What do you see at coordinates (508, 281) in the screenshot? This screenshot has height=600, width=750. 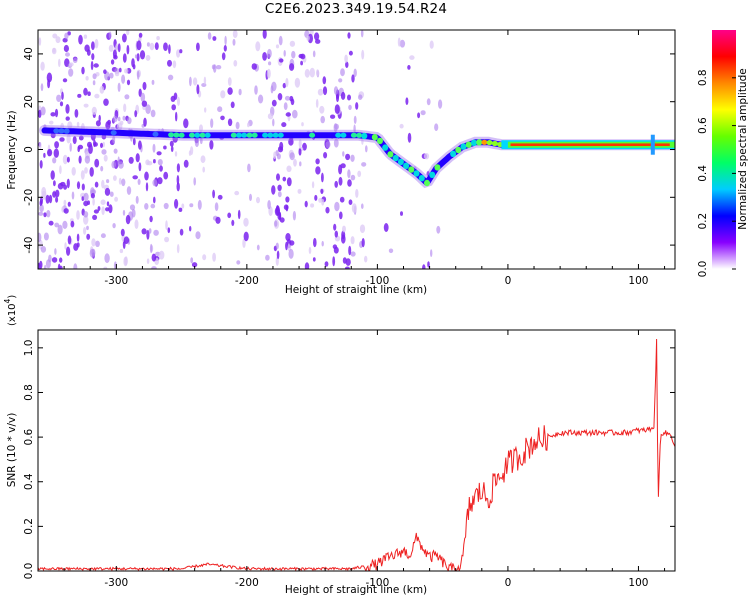 I see `x-tick-label: 0` at bounding box center [508, 281].